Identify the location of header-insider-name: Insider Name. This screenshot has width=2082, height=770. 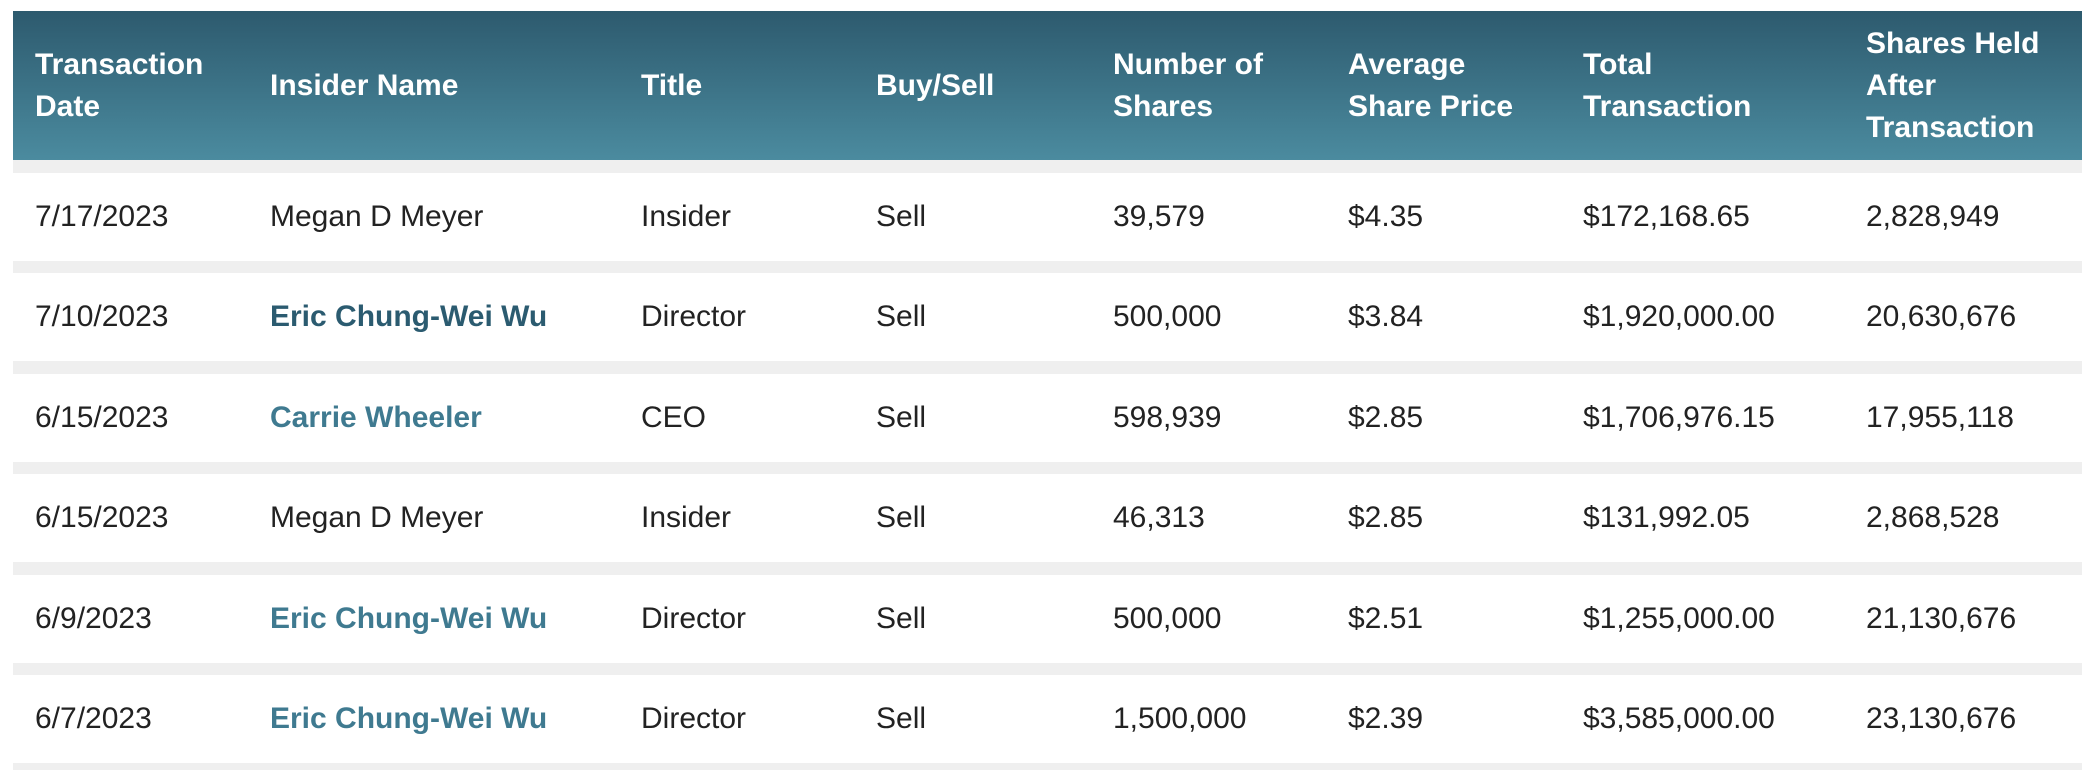
(364, 85).